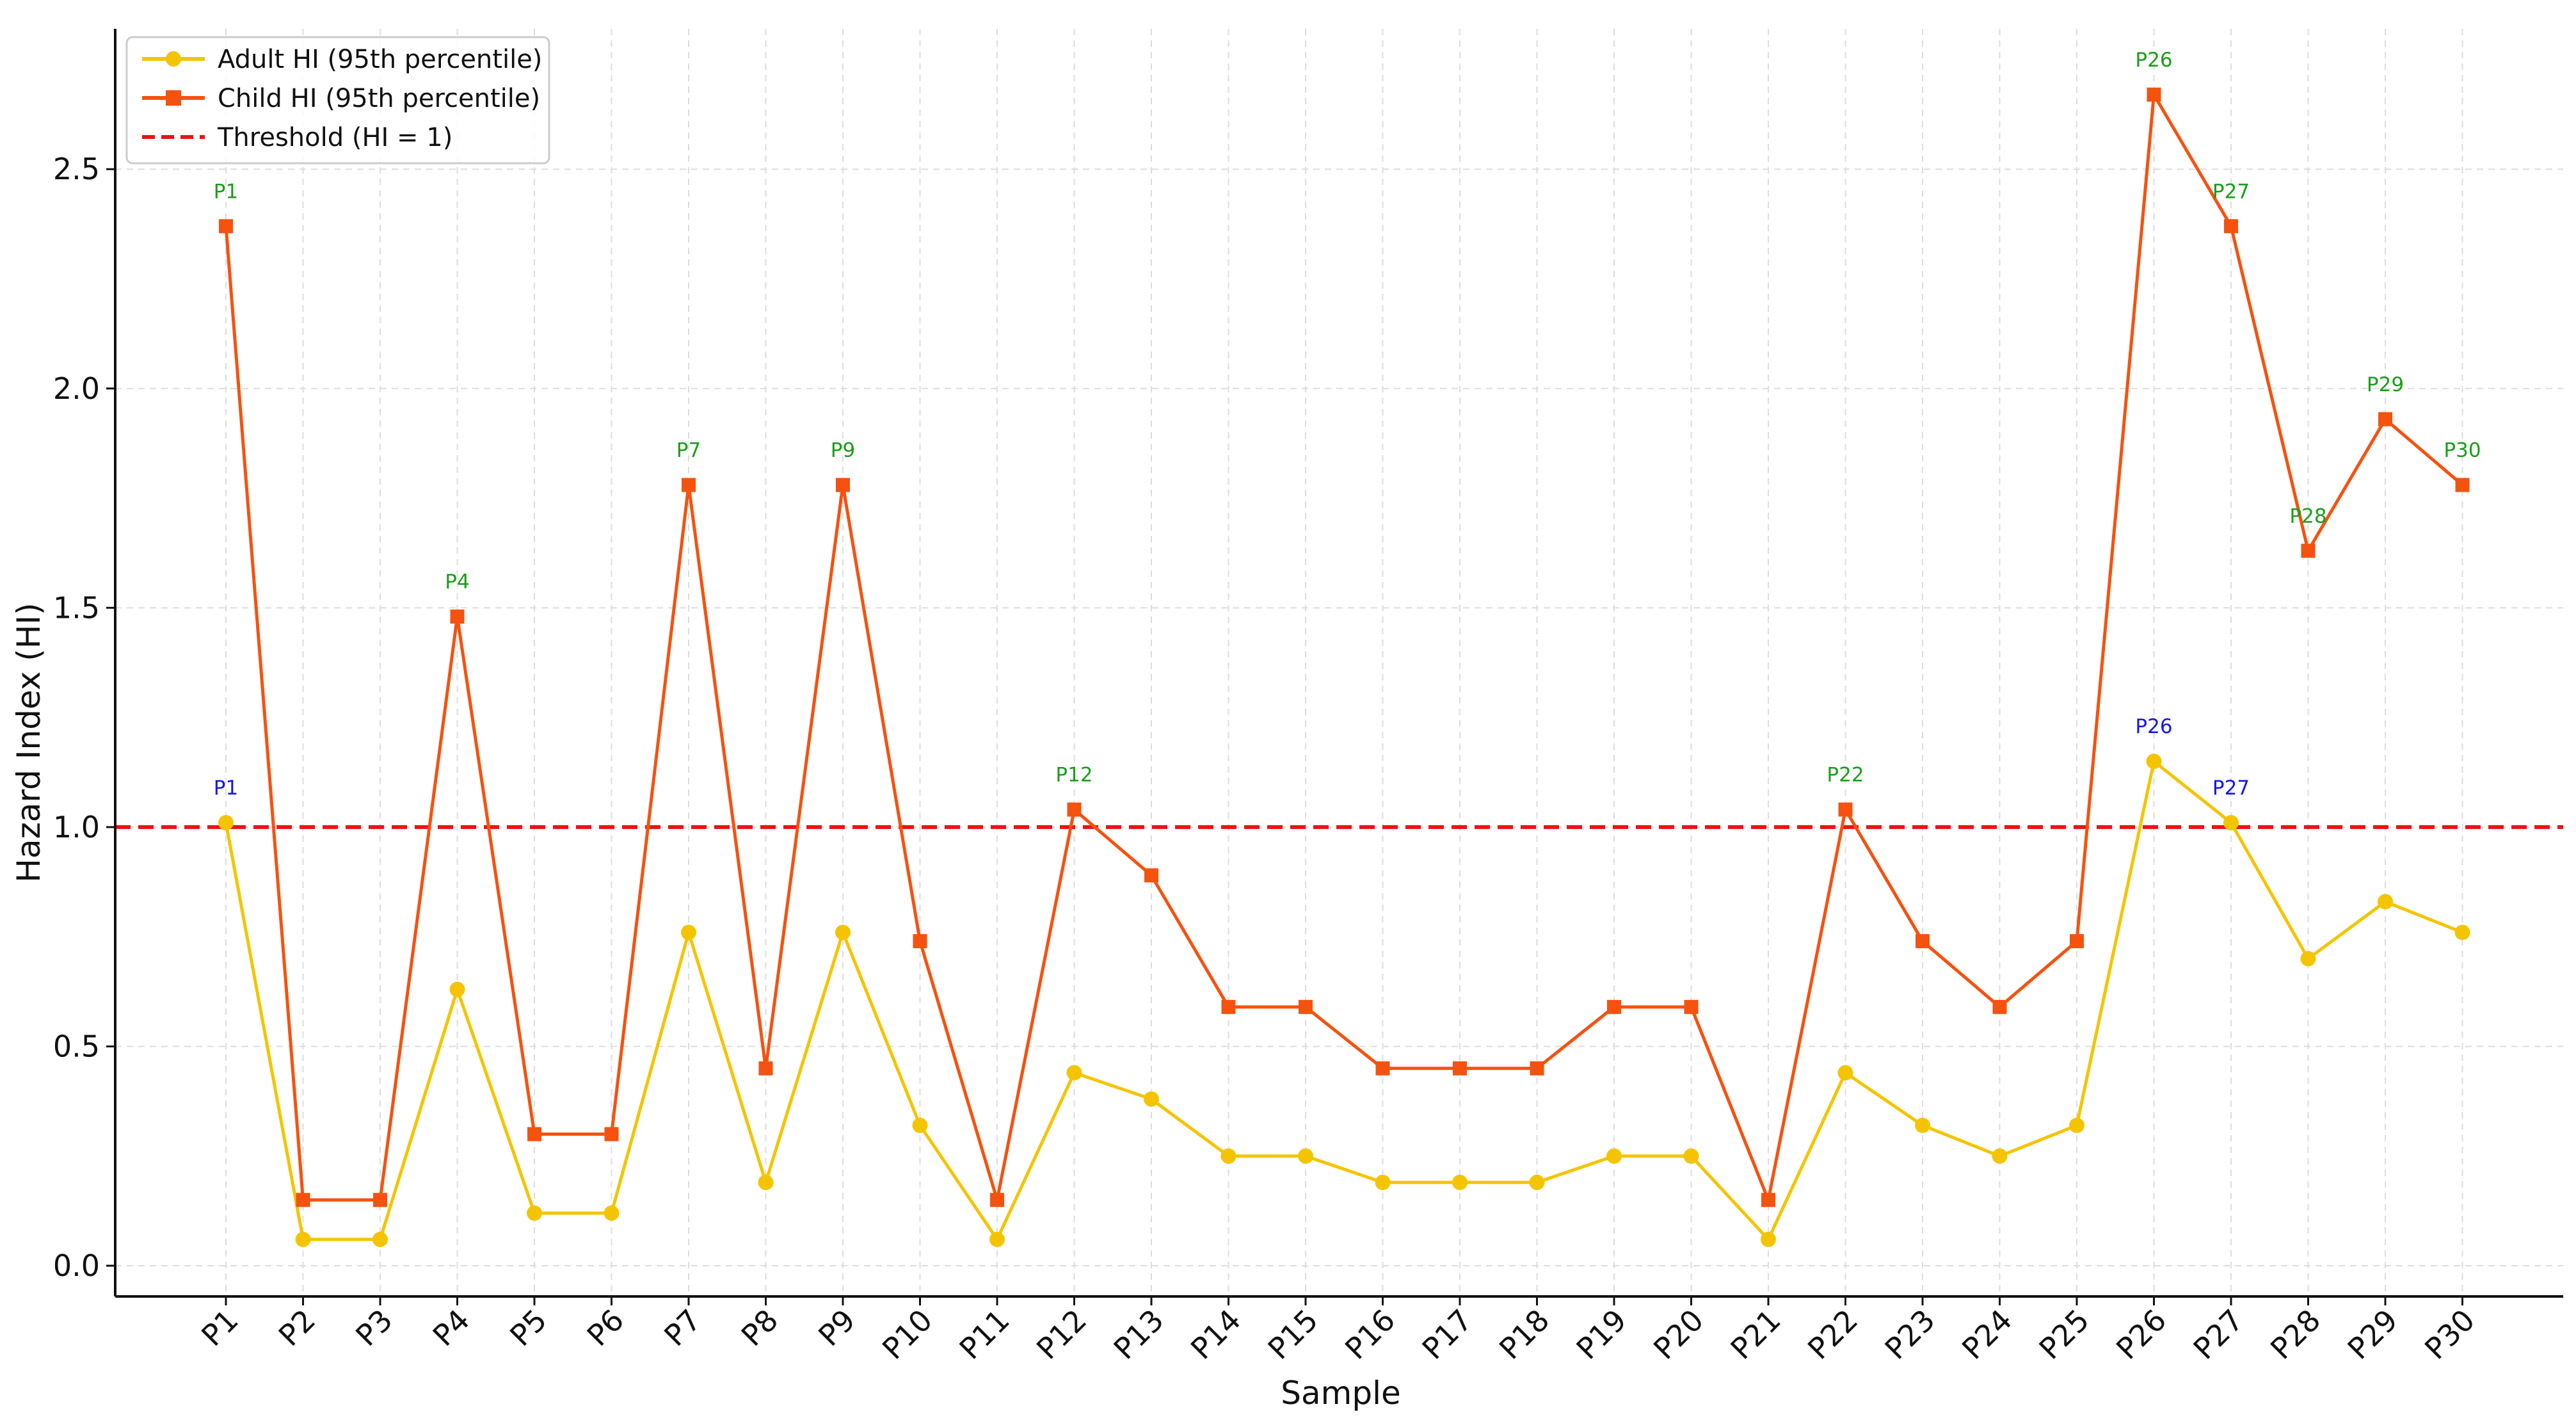 The width and height of the screenshot is (2576, 1420). What do you see at coordinates (1922, 1125) in the screenshot?
I see `adult-point-P23` at bounding box center [1922, 1125].